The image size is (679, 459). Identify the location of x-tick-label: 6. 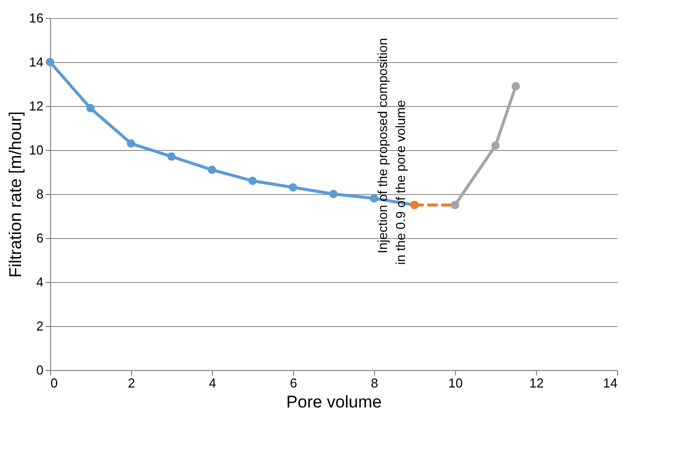
(294, 383).